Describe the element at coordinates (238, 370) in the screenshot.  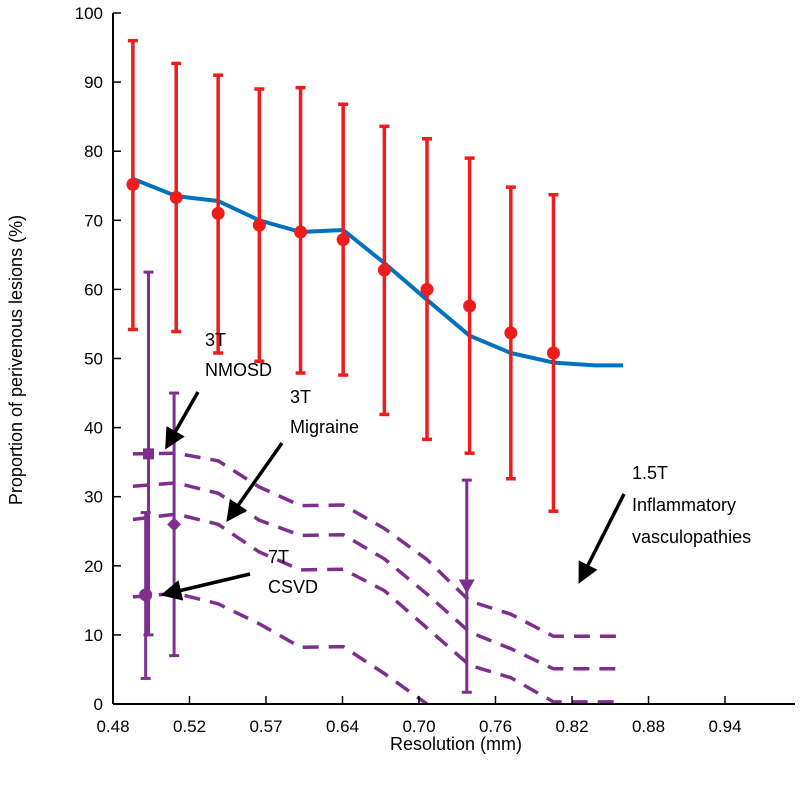
I see `annotation-nmosd-line2: NMOSD` at that location.